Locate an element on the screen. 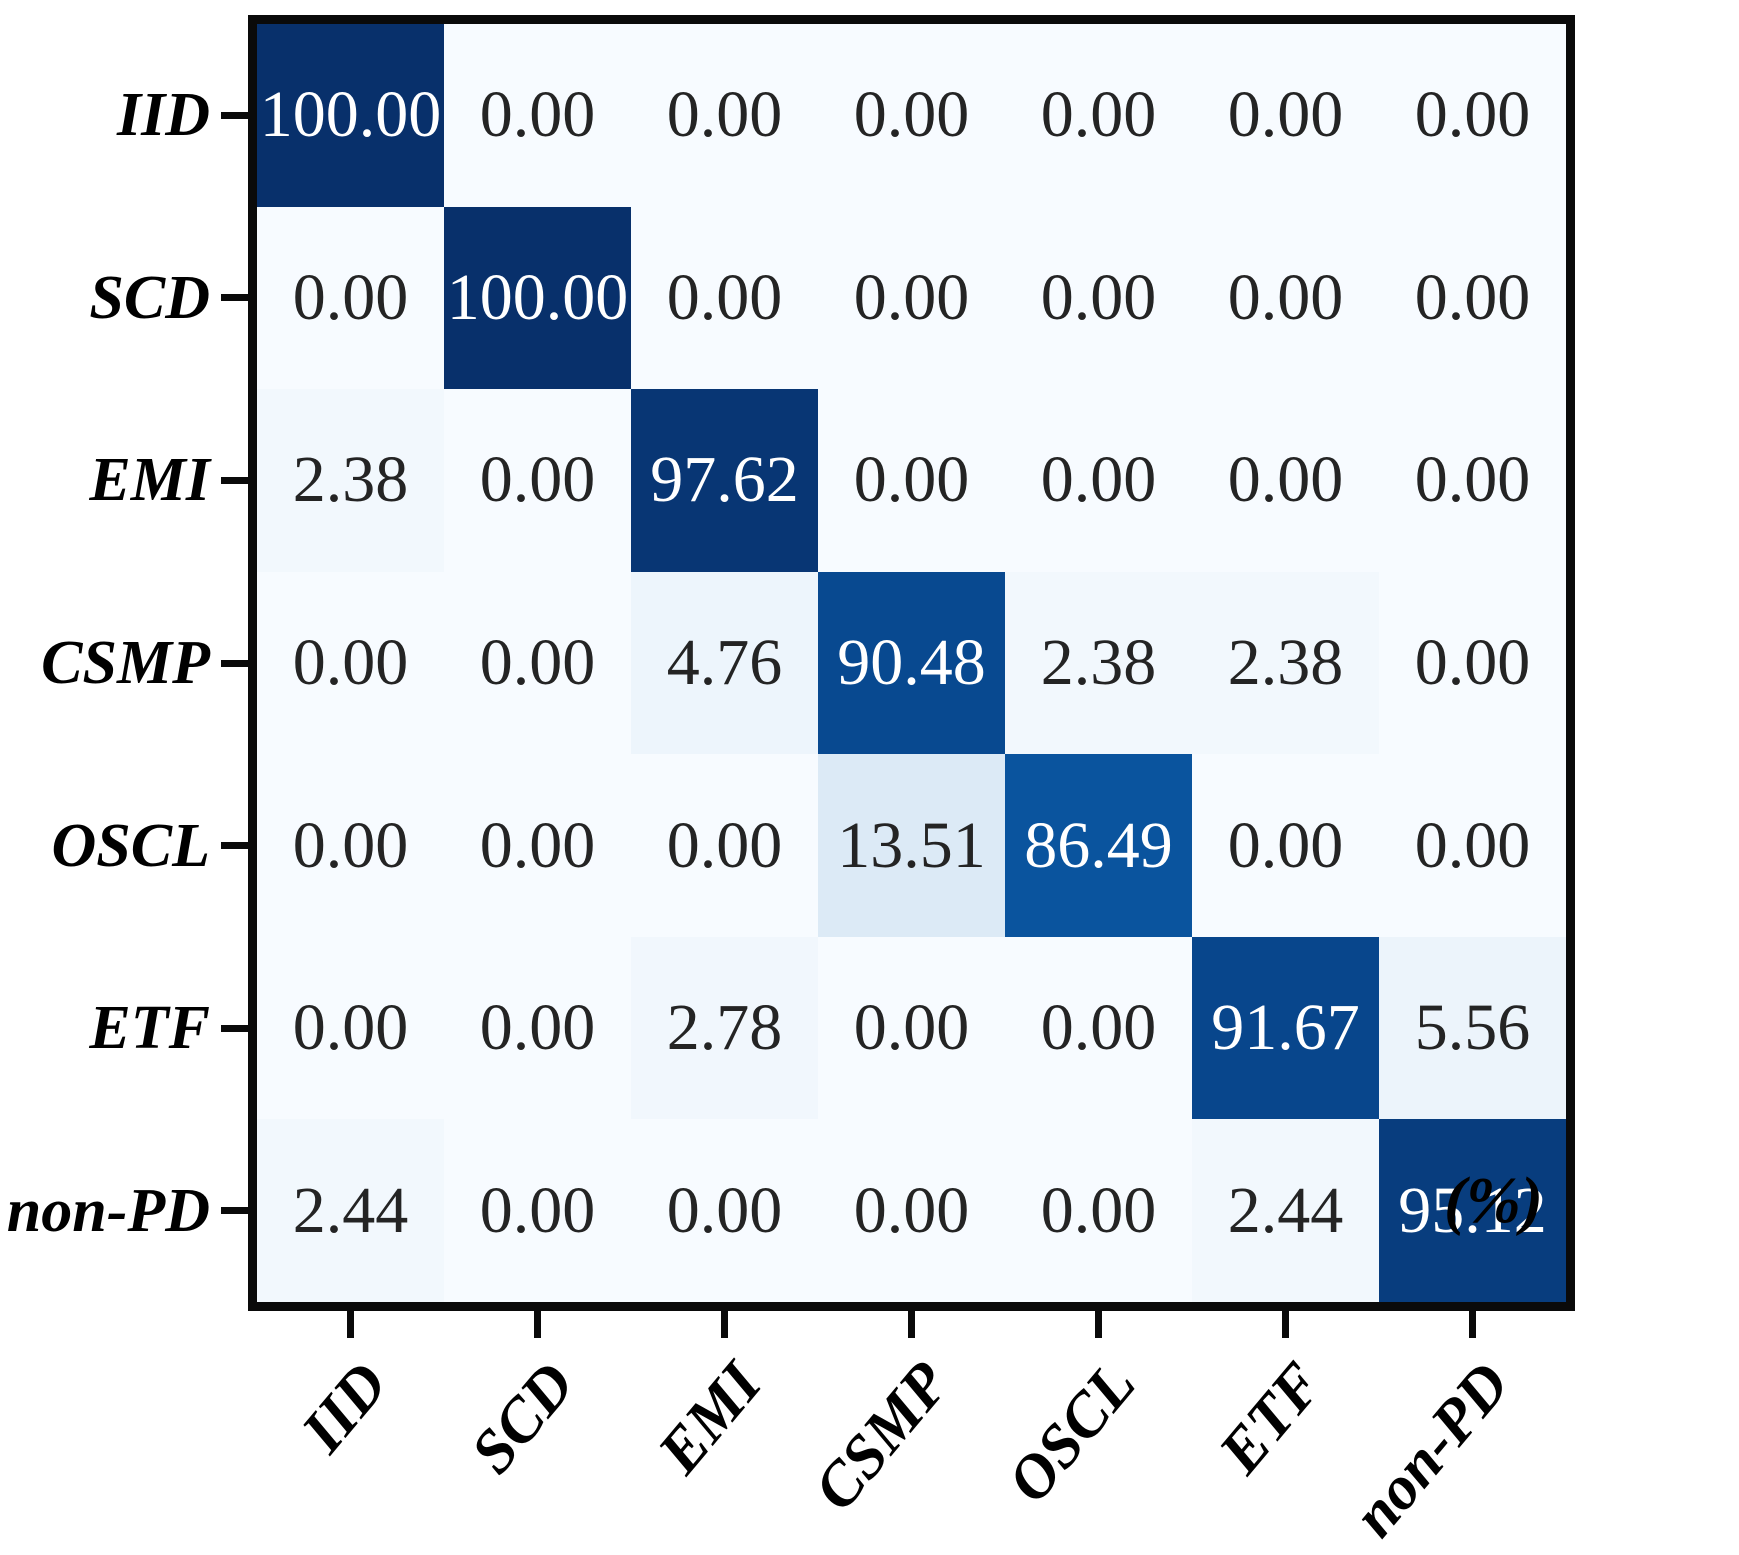  y-tick-SCD is located at coordinates (234, 298).